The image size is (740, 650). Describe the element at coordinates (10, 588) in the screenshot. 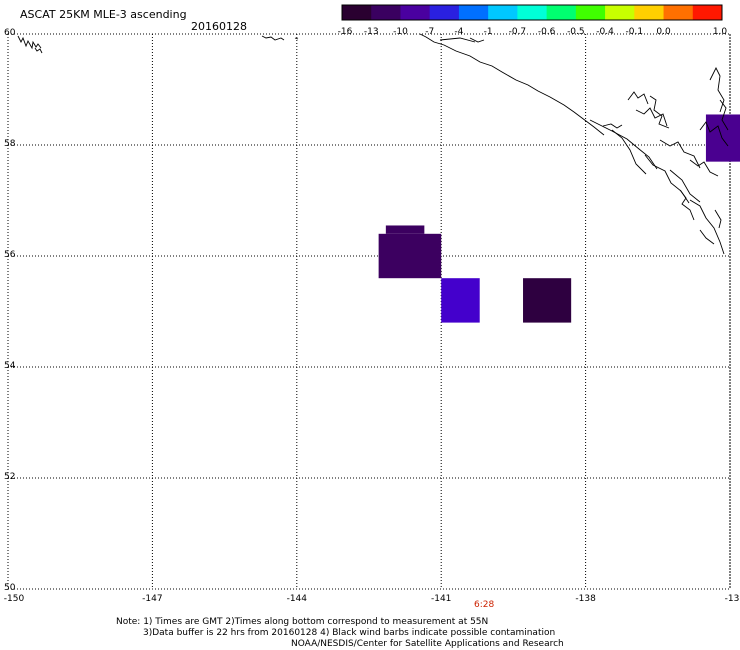

I see `latitude-tick-label: 50` at that location.